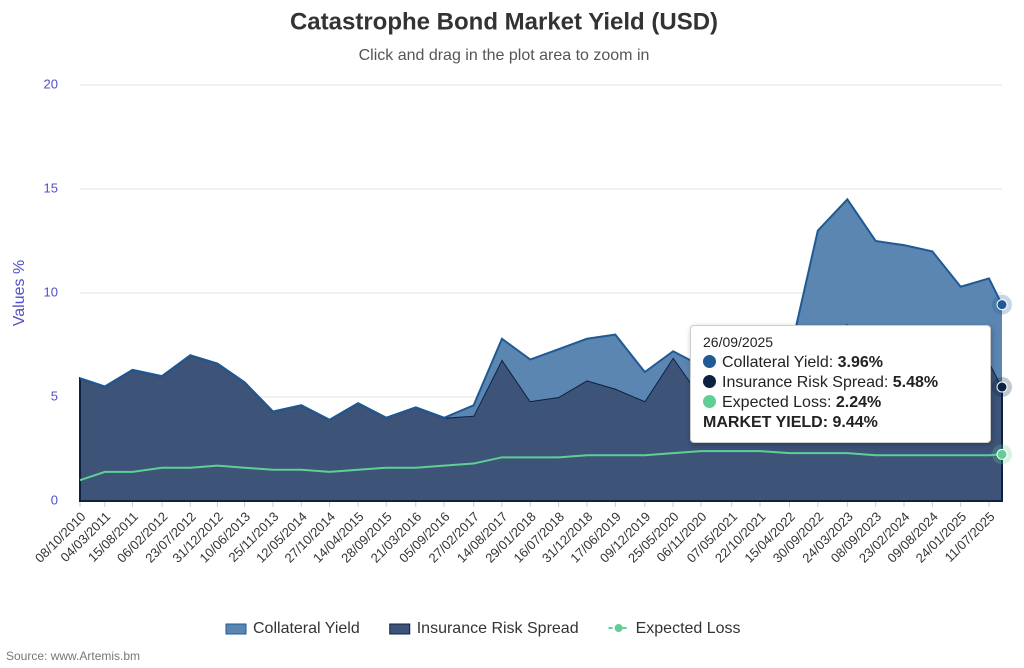 This screenshot has width=1024, height=668. What do you see at coordinates (807, 382) in the screenshot?
I see `tooltip-label: Insurance Risk Spread:` at bounding box center [807, 382].